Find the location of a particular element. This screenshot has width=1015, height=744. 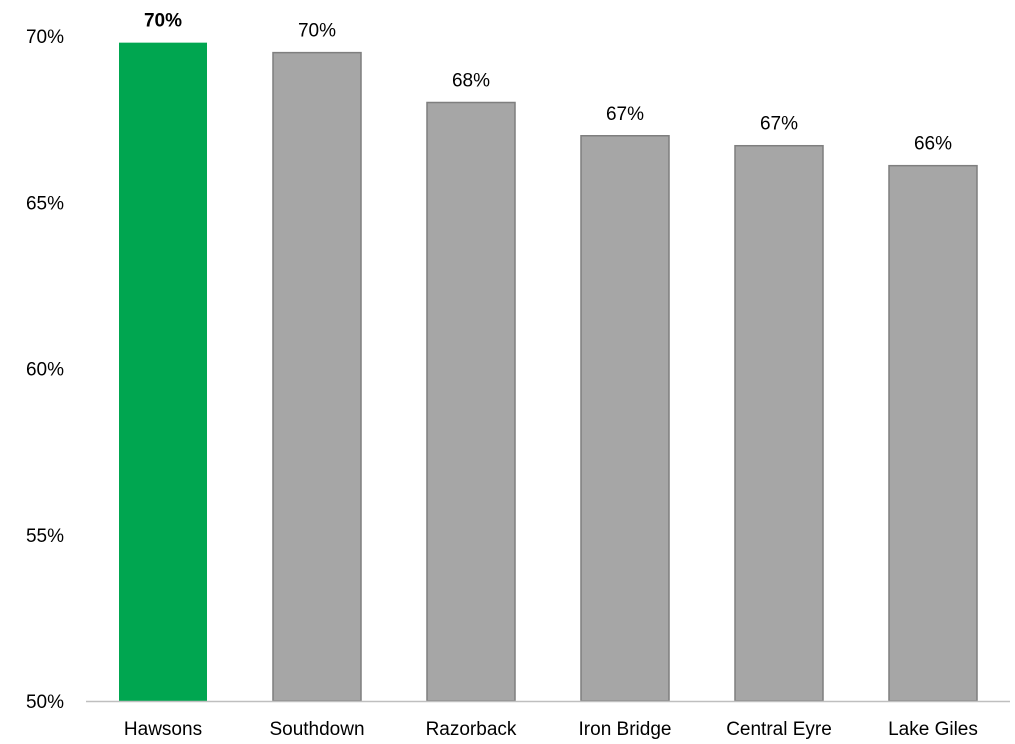

bar-lake-giles is located at coordinates (933, 433).